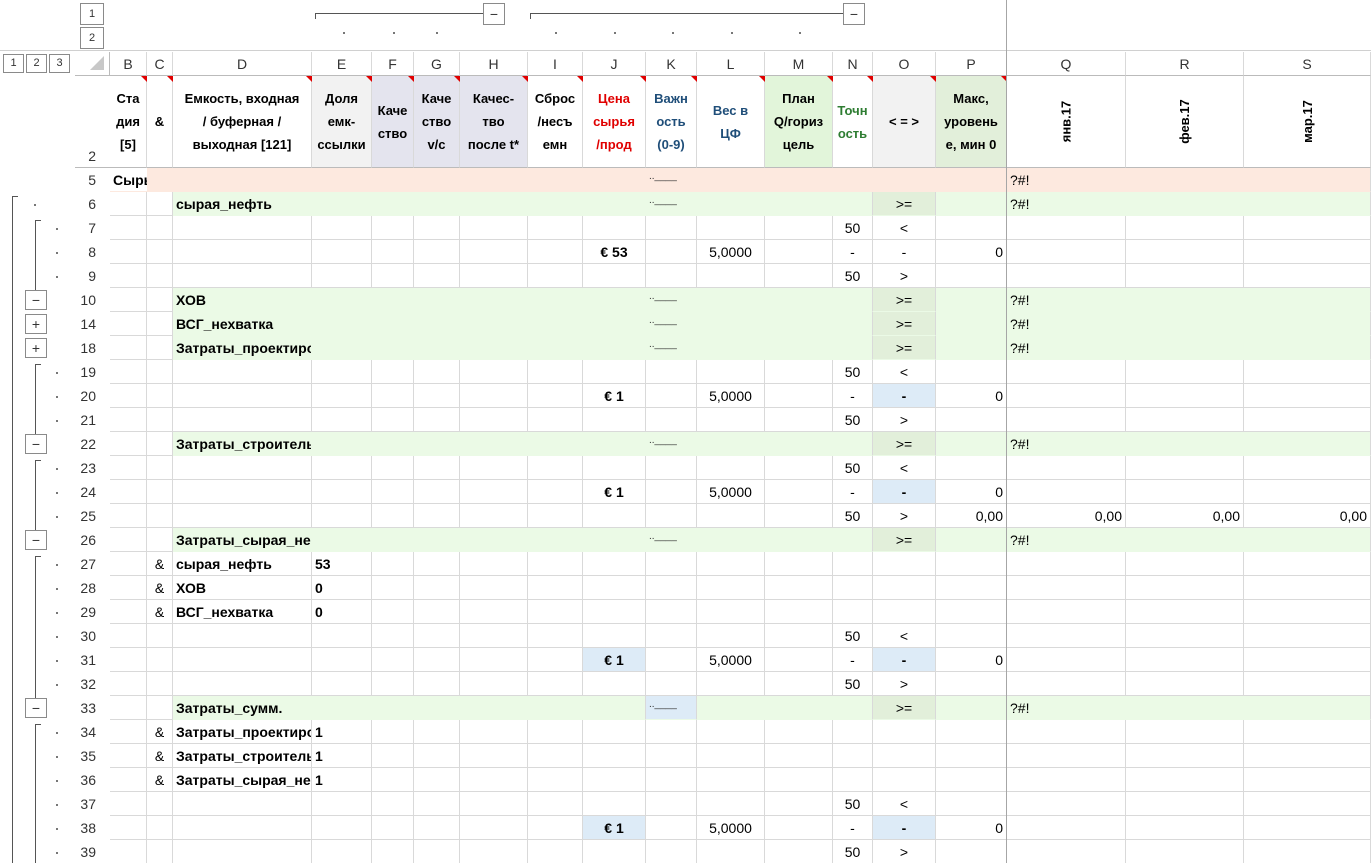 The width and height of the screenshot is (1371, 863). Describe the element at coordinates (342, 122) in the screenshot. I see `header-cell: Доля емк- ссылки` at that location.